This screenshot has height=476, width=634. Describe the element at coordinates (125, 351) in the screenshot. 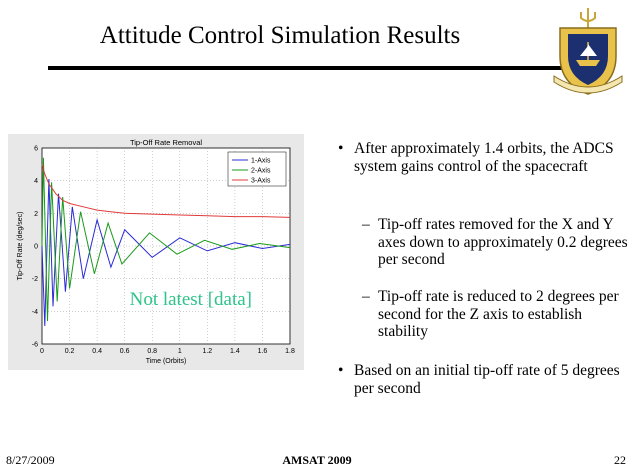

I see `x-tick-label: 0.6` at that location.